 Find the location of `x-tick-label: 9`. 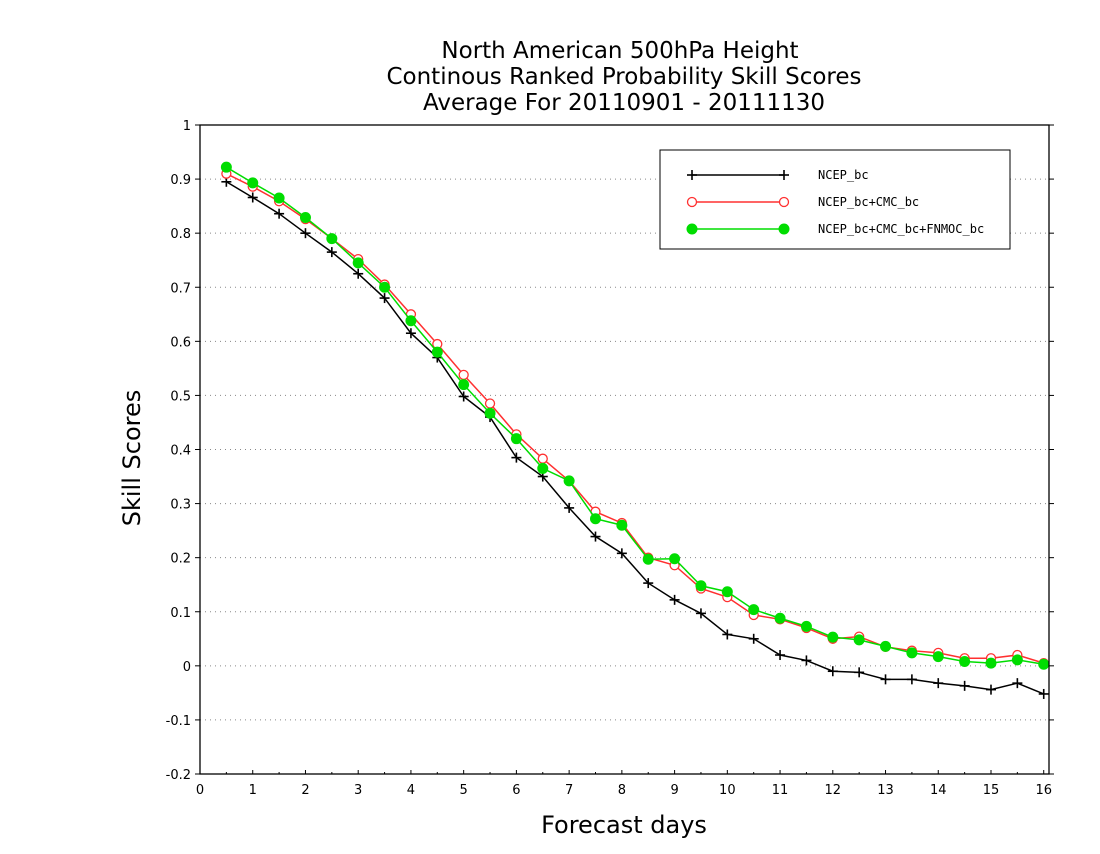

x-tick-label: 9 is located at coordinates (674, 790).